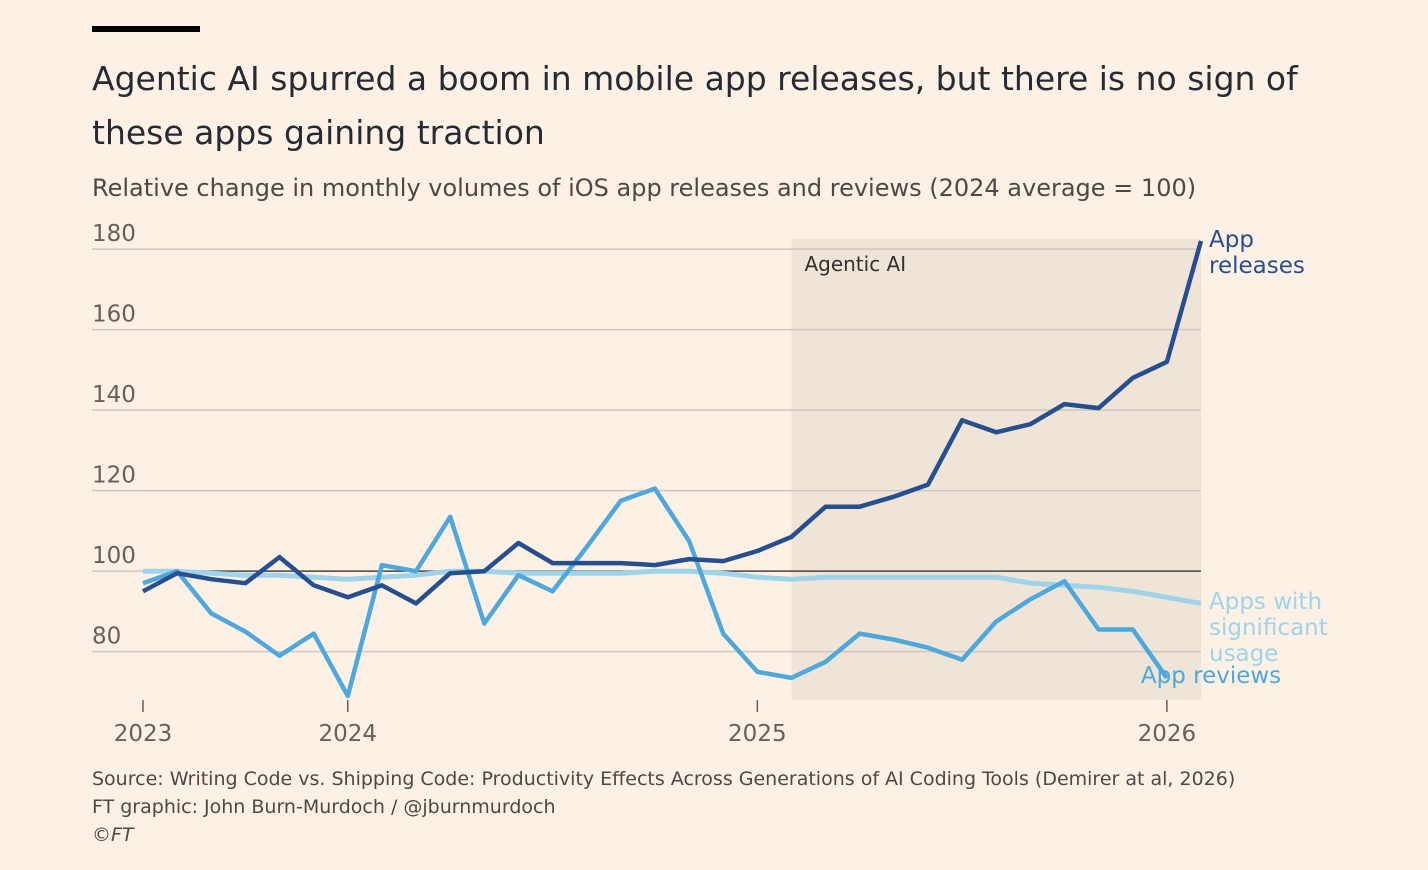 The image size is (1428, 870). What do you see at coordinates (1257, 253) in the screenshot?
I see `series-label: App releases` at bounding box center [1257, 253].